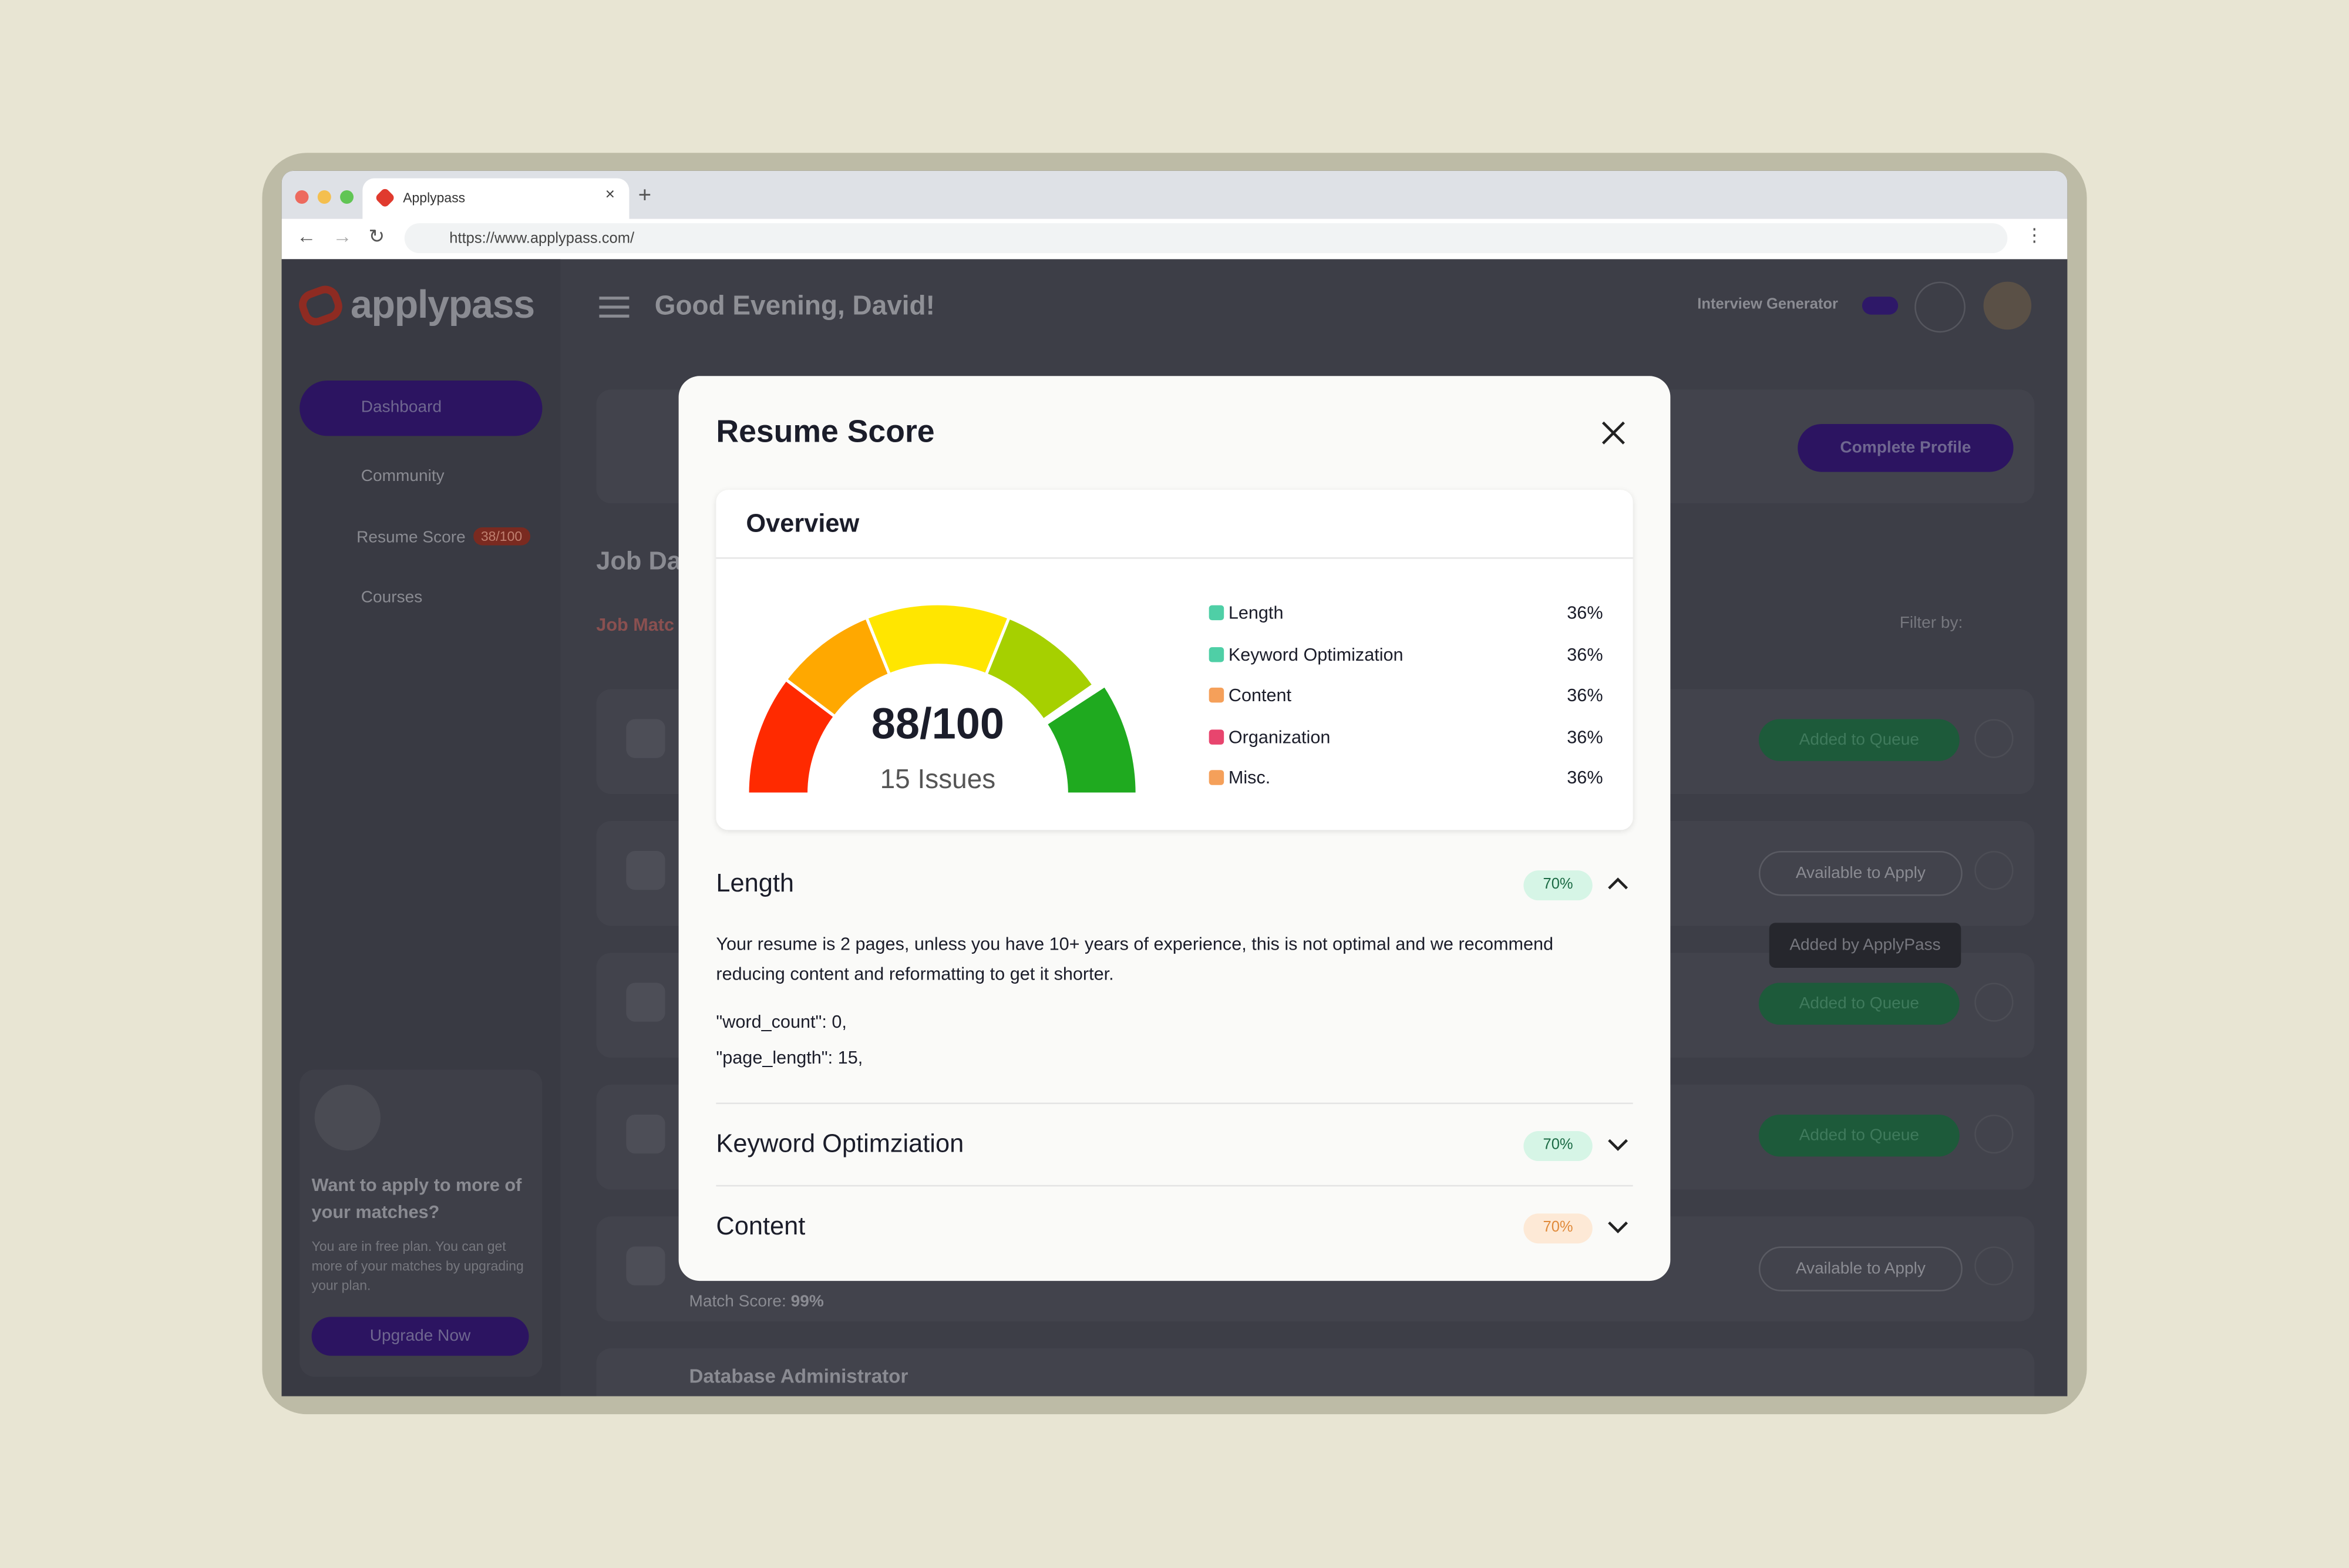 The height and width of the screenshot is (1568, 2349). Describe the element at coordinates (840, 1143) in the screenshot. I see `section-title: Keyword Optimziation` at that location.